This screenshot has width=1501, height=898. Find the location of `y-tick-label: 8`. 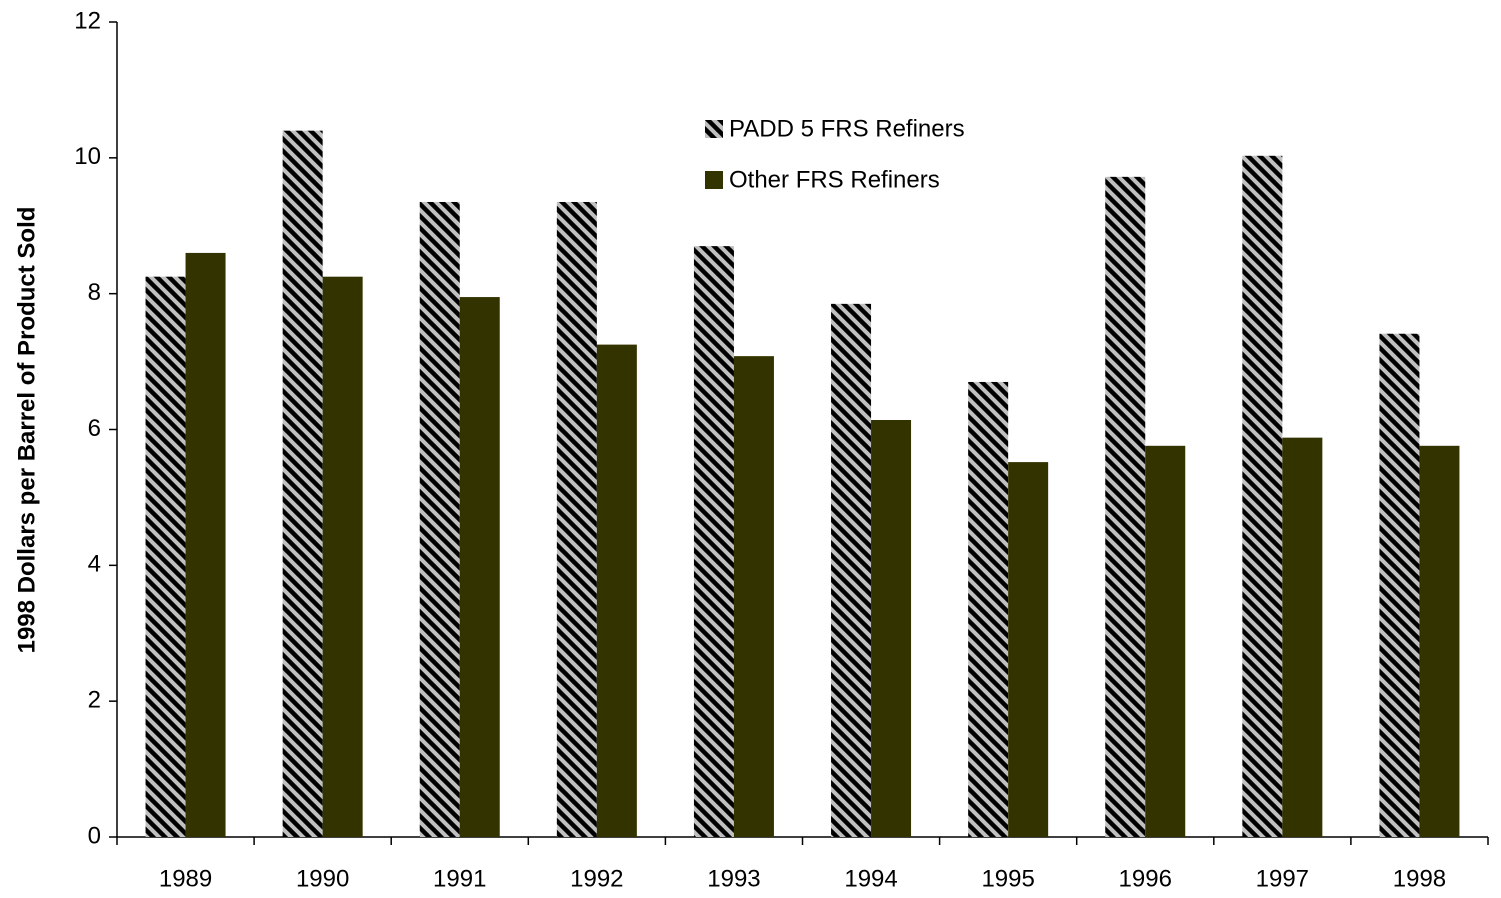

y-tick-label: 8 is located at coordinates (94, 292).